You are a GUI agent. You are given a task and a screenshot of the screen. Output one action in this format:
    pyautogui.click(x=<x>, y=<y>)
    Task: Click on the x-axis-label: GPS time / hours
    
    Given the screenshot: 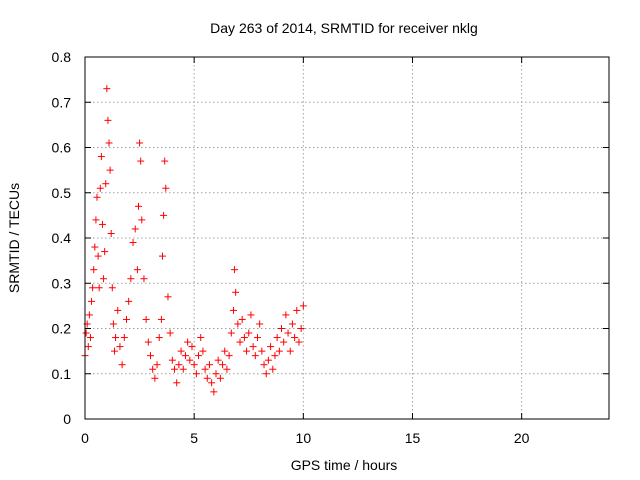 What is the action you would take?
    pyautogui.click(x=344, y=465)
    